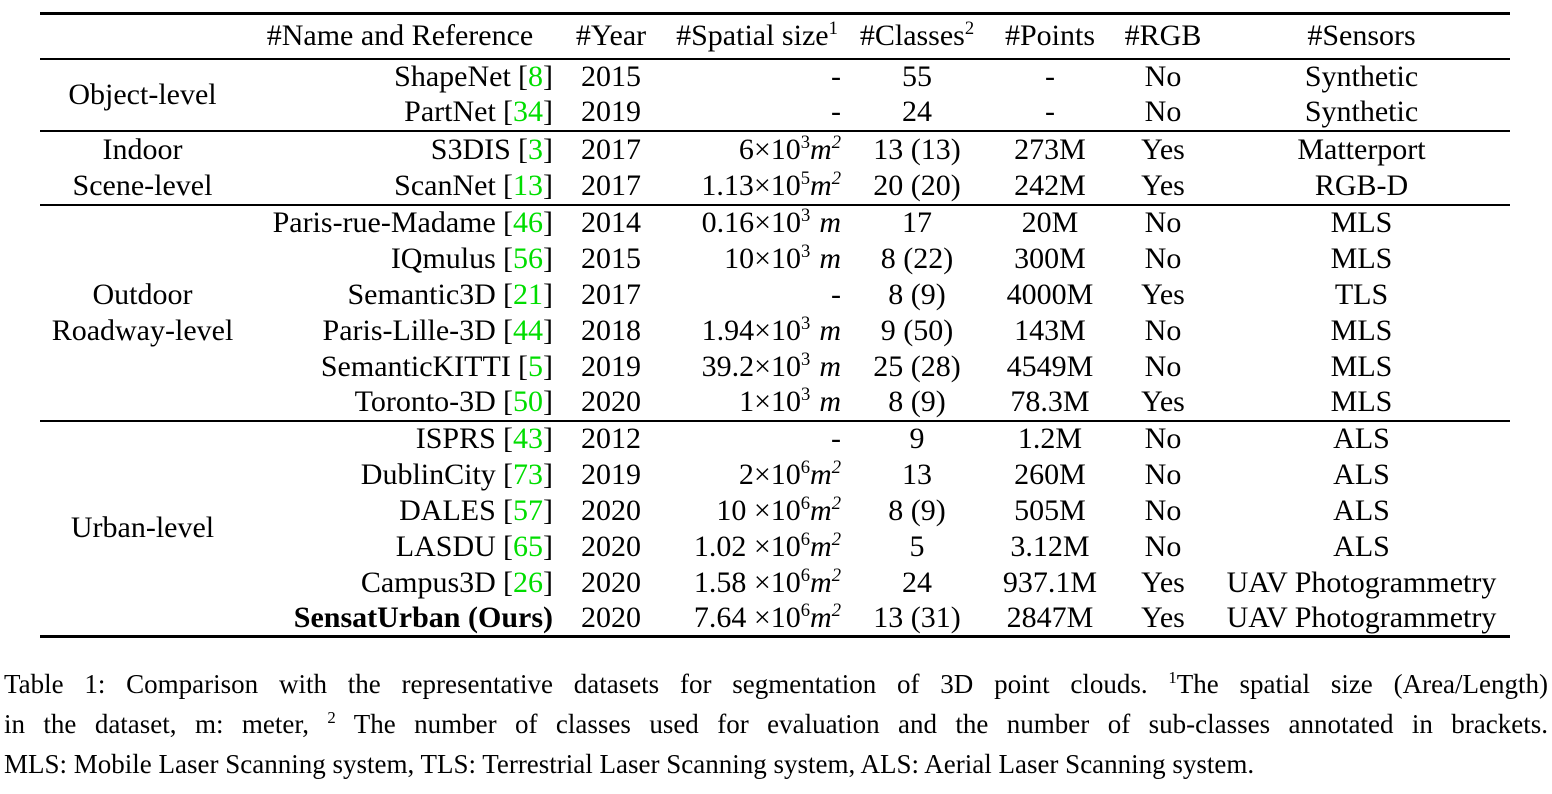 The image size is (1552, 794). What do you see at coordinates (447, 510) in the screenshot?
I see `dataset-name: DALES` at bounding box center [447, 510].